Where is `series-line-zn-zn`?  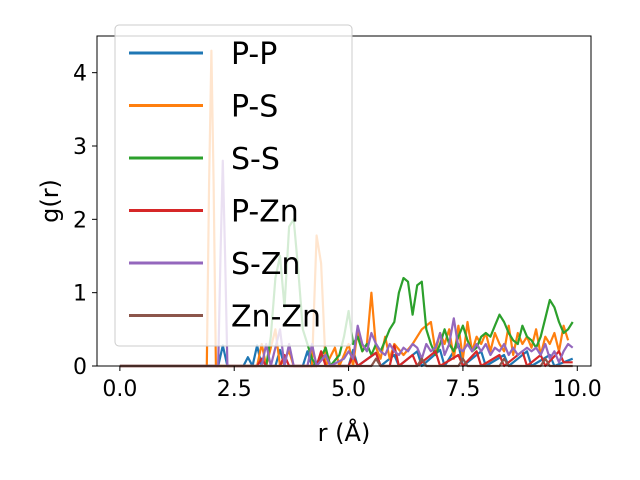
series-line-zn-zn is located at coordinates (346, 362).